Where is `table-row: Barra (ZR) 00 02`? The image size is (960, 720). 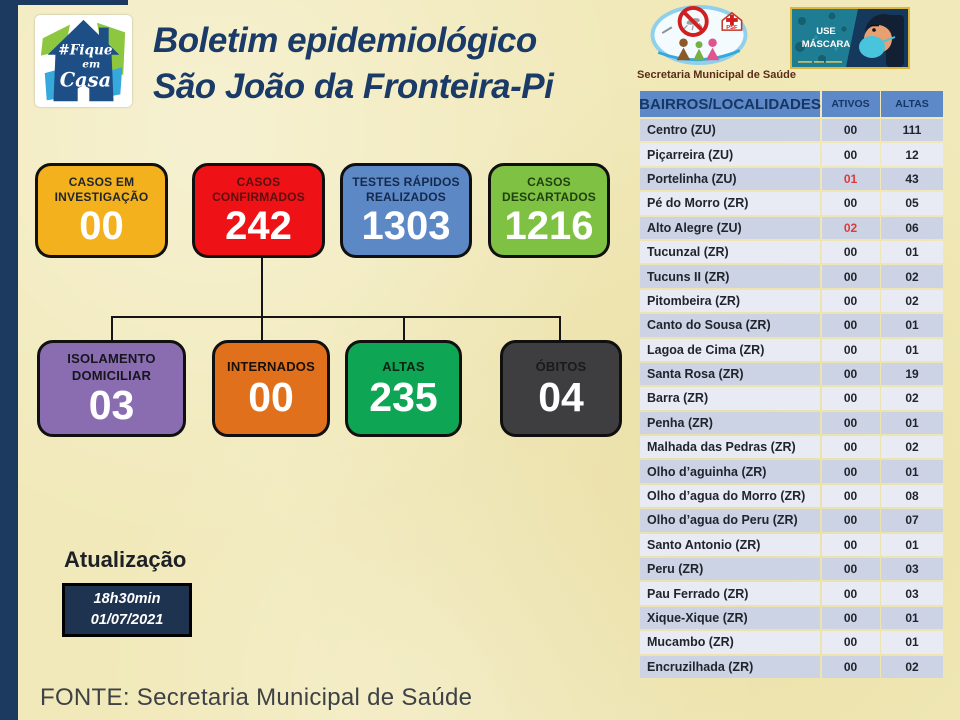
table-row: Barra (ZR) 00 02 is located at coordinates (791, 398).